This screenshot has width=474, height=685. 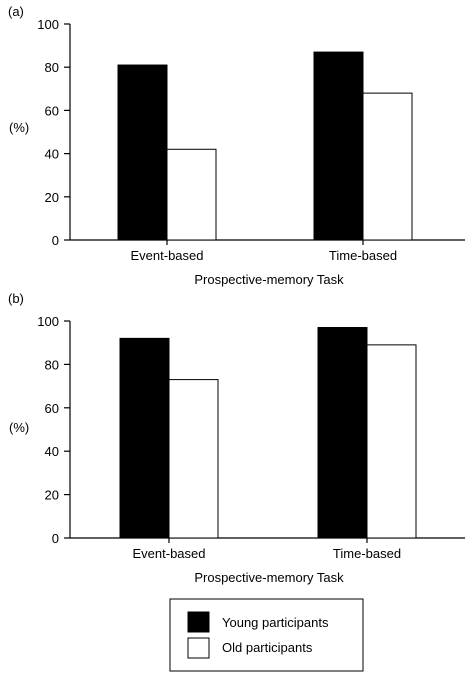 What do you see at coordinates (191, 194) in the screenshot?
I see `bar-a-event-based-old` at bounding box center [191, 194].